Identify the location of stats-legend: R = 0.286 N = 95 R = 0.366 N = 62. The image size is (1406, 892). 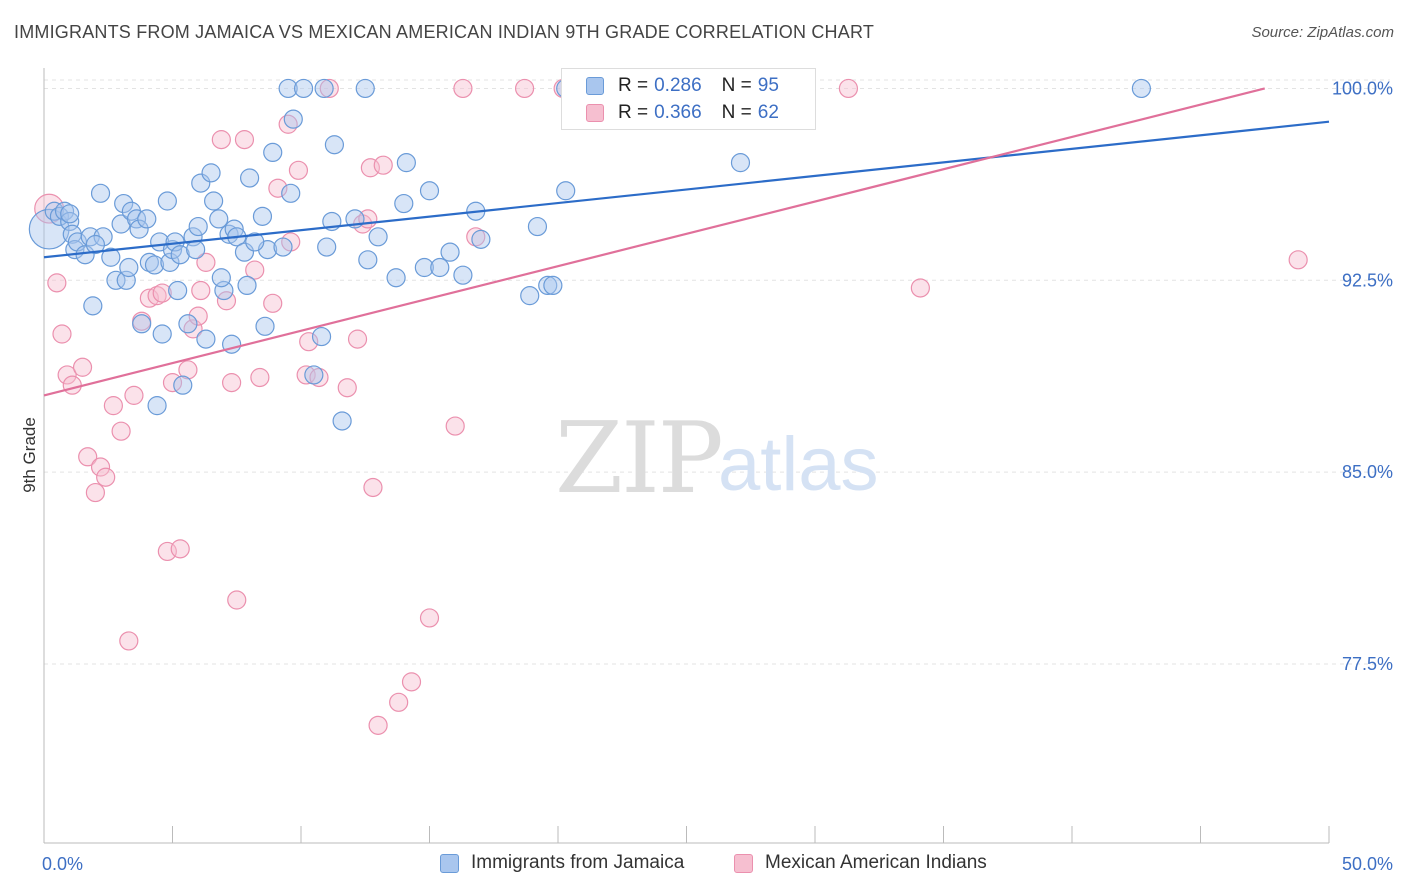
(688, 99).